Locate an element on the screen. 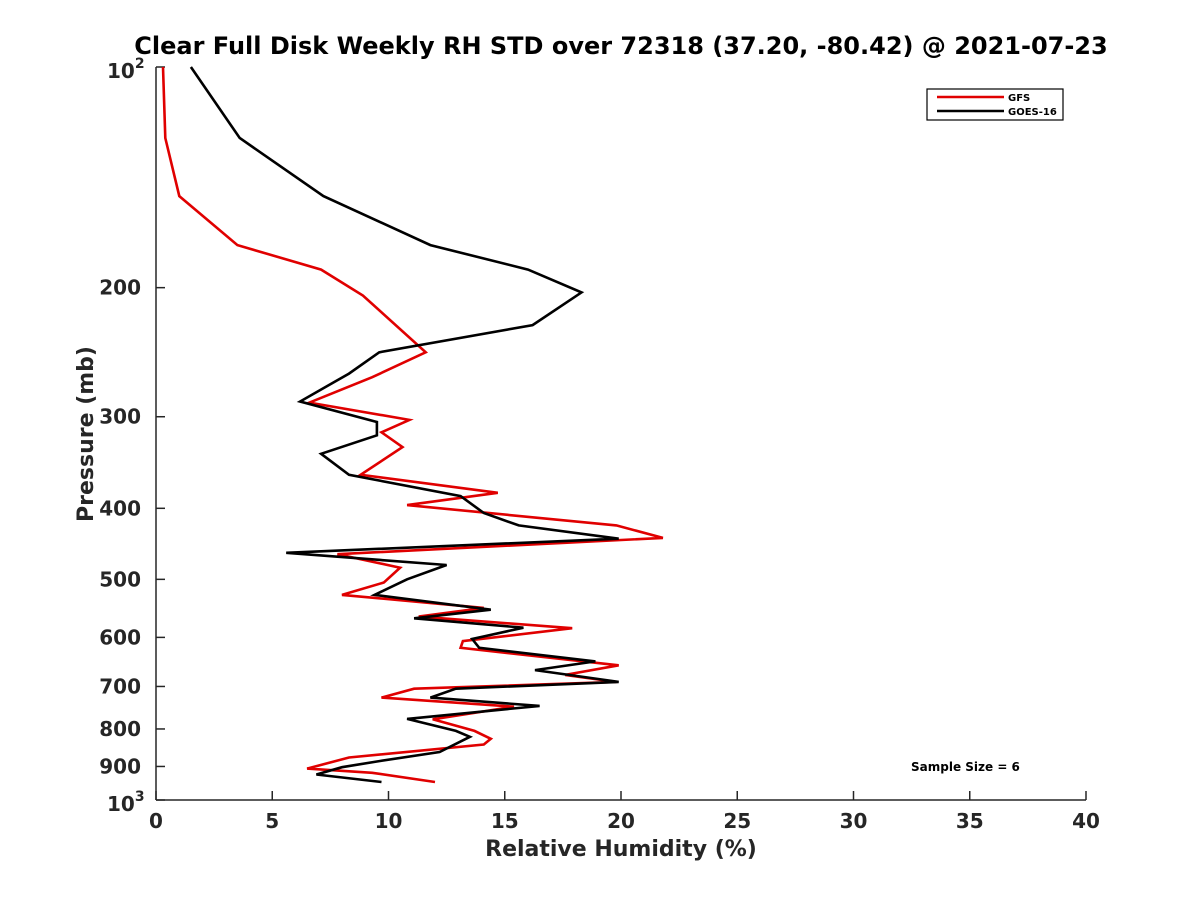 This screenshot has height=900, width=1200. sample-size-annotation: Sample Size = 6 is located at coordinates (965, 767).